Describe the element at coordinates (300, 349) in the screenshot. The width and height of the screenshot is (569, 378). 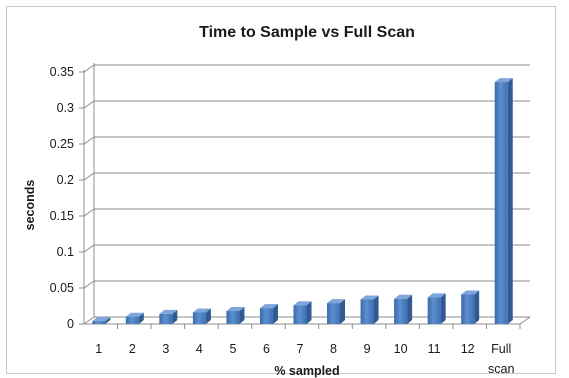
I see `x-tick-label: 7` at that location.